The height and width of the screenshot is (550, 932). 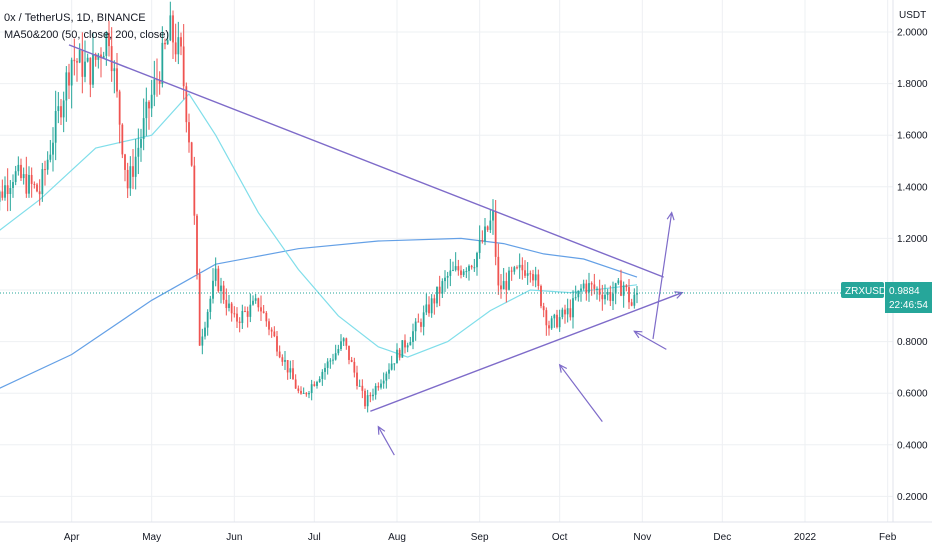 What do you see at coordinates (581, 393) in the screenshot?
I see `arrow-shaft` at bounding box center [581, 393].